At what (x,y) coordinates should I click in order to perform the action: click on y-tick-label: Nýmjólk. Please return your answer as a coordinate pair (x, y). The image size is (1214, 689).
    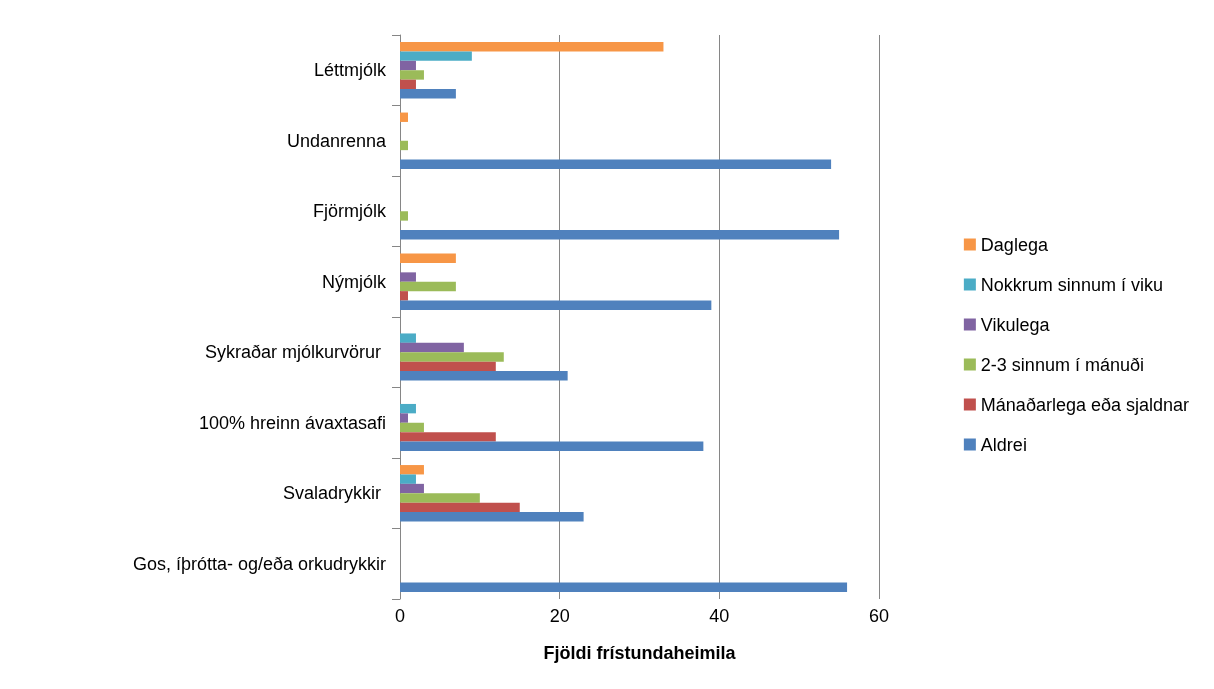
    Looking at the image, I should click on (354, 281).